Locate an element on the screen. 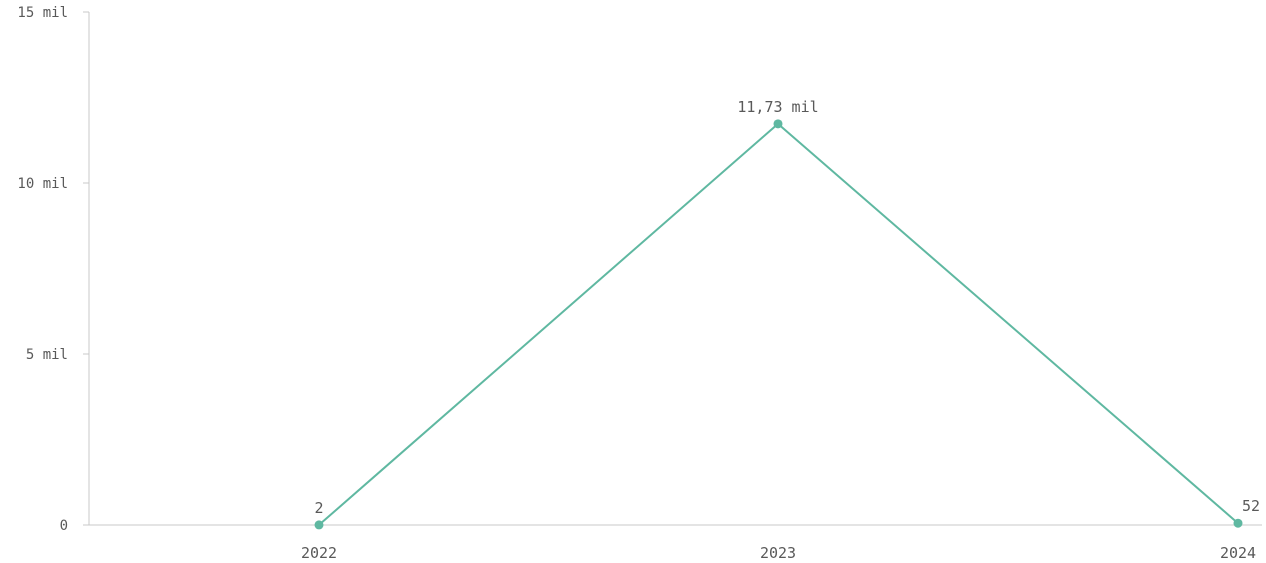 The height and width of the screenshot is (563, 1266). data-label: 11,73 mil is located at coordinates (777, 107).